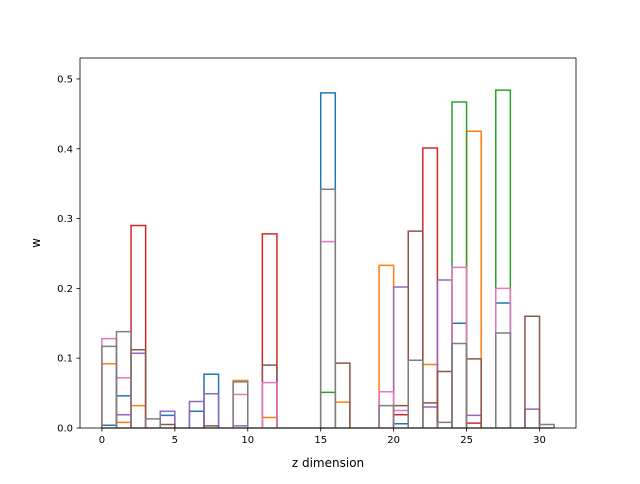 The height and width of the screenshot is (484, 640). I want to click on x-tick-label: 25, so click(466, 440).